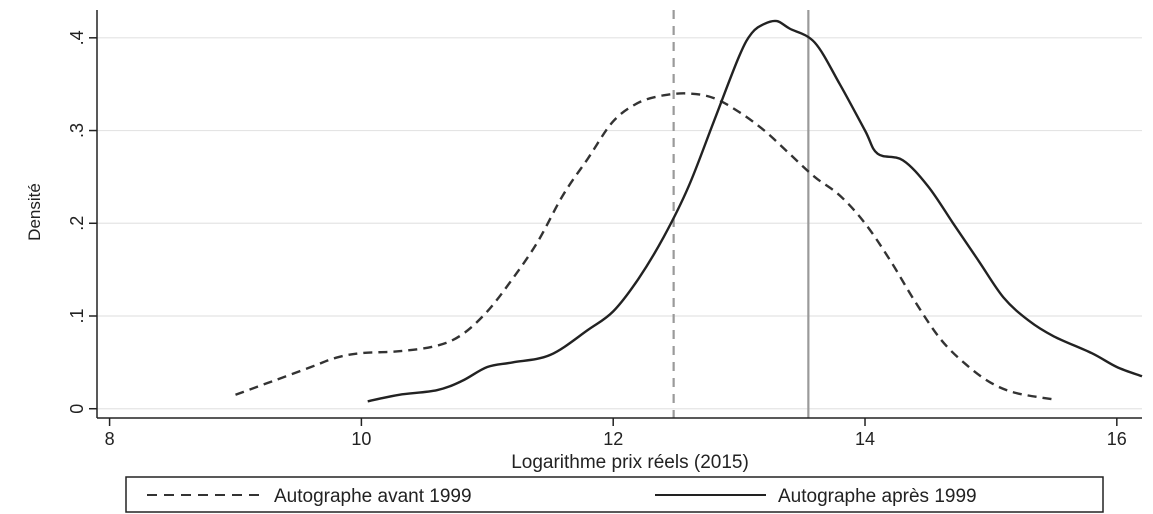 The width and height of the screenshot is (1153, 514). What do you see at coordinates (630, 462) in the screenshot?
I see `x-axis-title: Logarithme prix réels (2015)` at bounding box center [630, 462].